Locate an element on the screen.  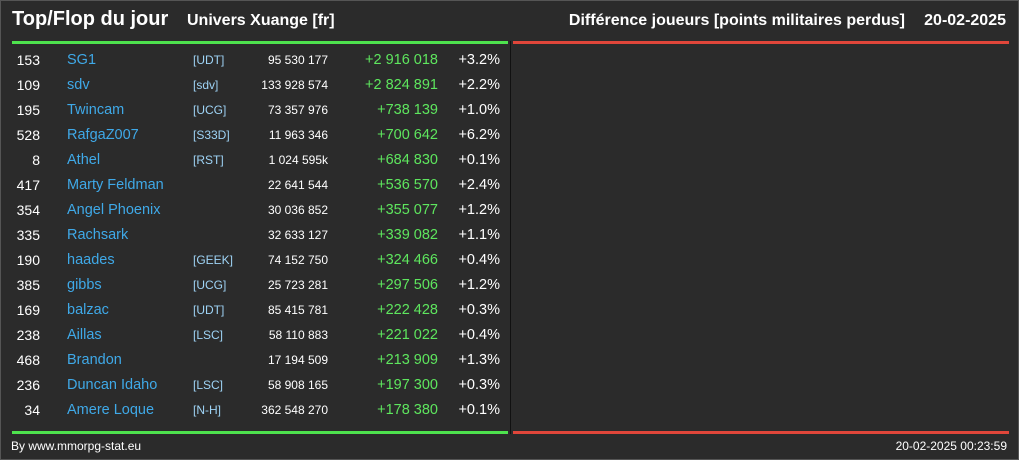
player-points: 22 641 544 is located at coordinates (297, 185).